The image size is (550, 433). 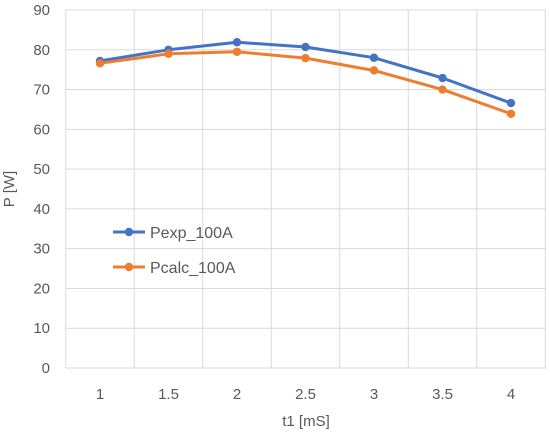 I want to click on x-axis-ticks: 1 1.5 2 2.5 3 3.5 4, so click(x=305, y=394).